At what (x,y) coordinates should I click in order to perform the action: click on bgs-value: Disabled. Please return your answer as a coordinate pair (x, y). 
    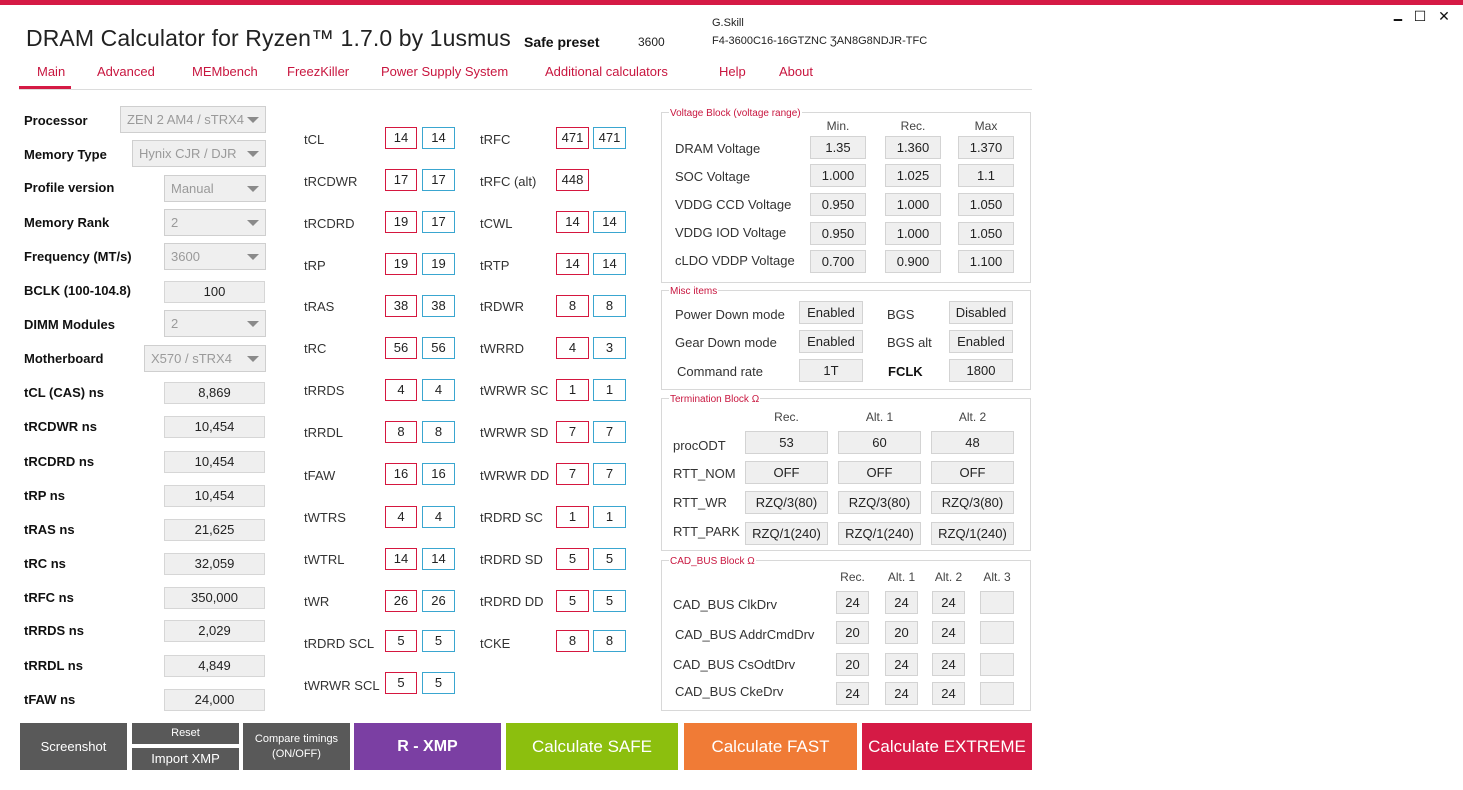
    Looking at the image, I should click on (981, 312).